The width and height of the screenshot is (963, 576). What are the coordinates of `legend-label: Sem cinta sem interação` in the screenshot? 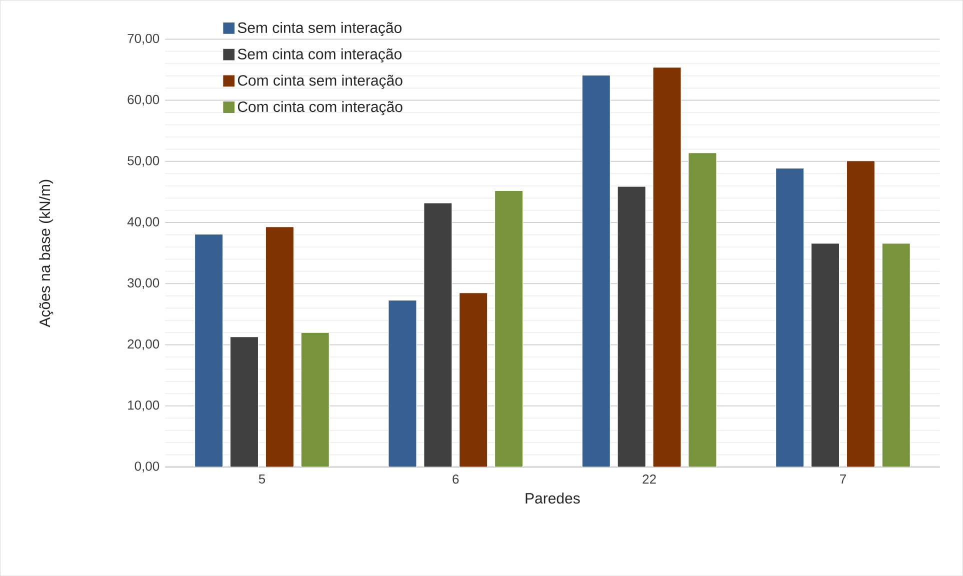 It's located at (320, 29).